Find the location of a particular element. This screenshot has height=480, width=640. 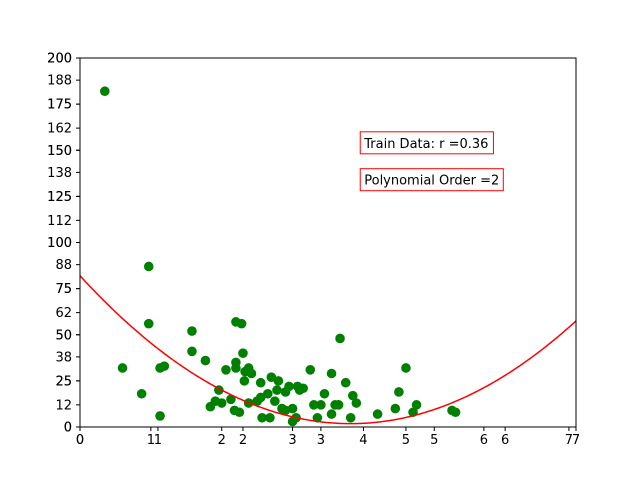

annotation-text: Train Data: r =0.36 is located at coordinates (425, 144).